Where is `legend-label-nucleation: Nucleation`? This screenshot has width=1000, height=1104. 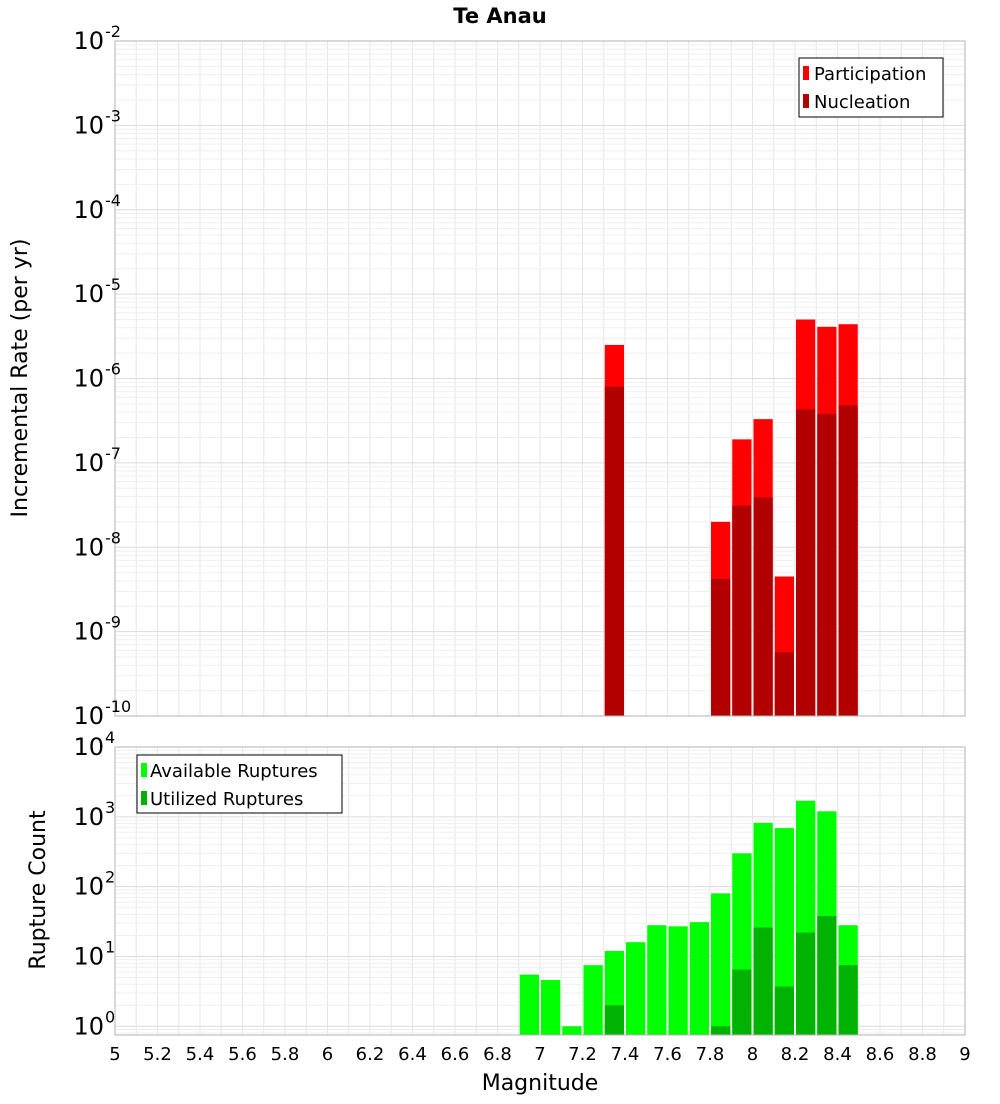
legend-label-nucleation: Nucleation is located at coordinates (862, 102).